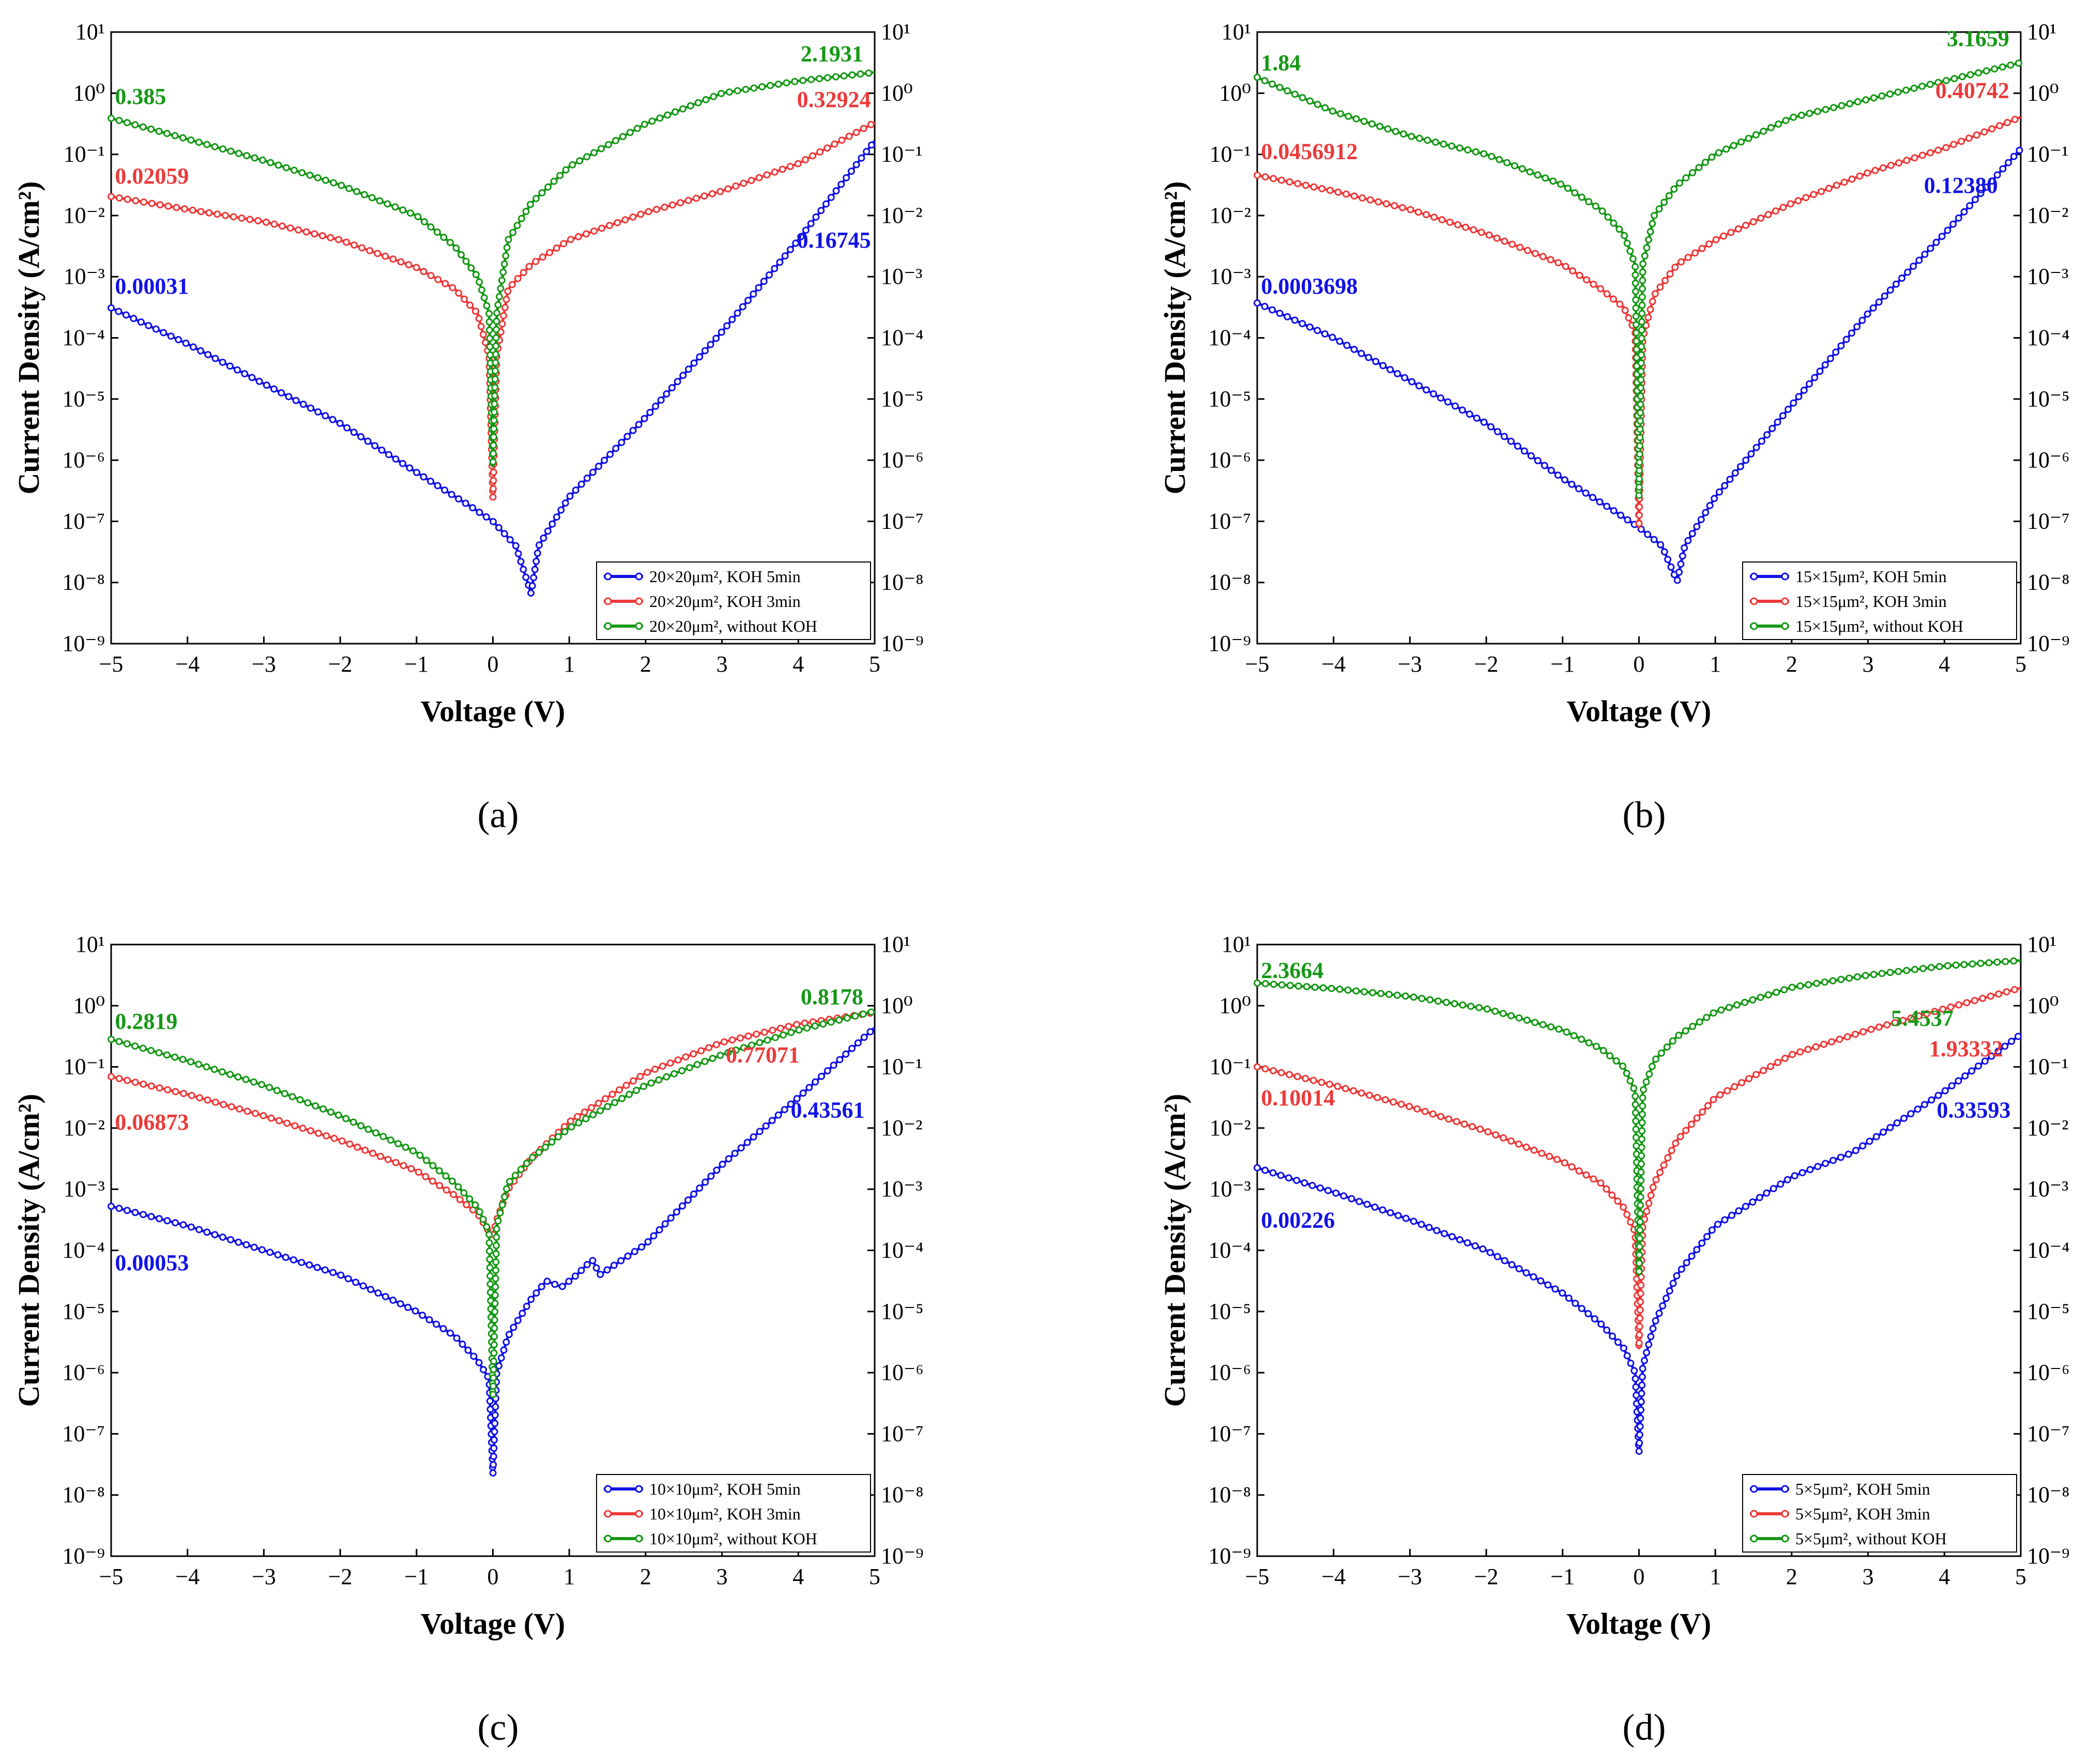  What do you see at coordinates (1871, 576) in the screenshot?
I see `legend-label: 15×15μm², KOH 5min` at bounding box center [1871, 576].